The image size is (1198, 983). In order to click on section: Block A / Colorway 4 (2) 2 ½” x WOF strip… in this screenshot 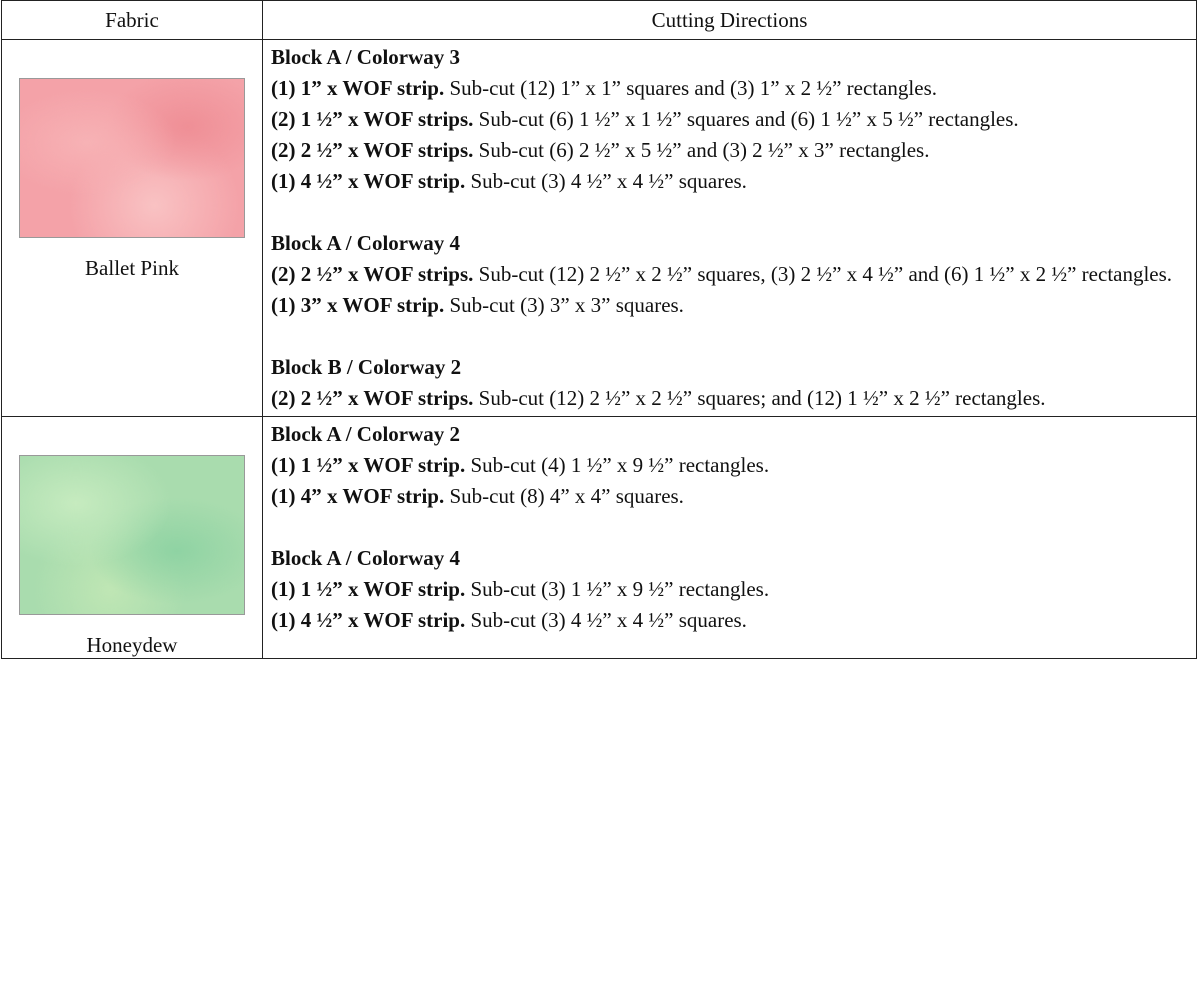, I will do `click(729, 274)`.